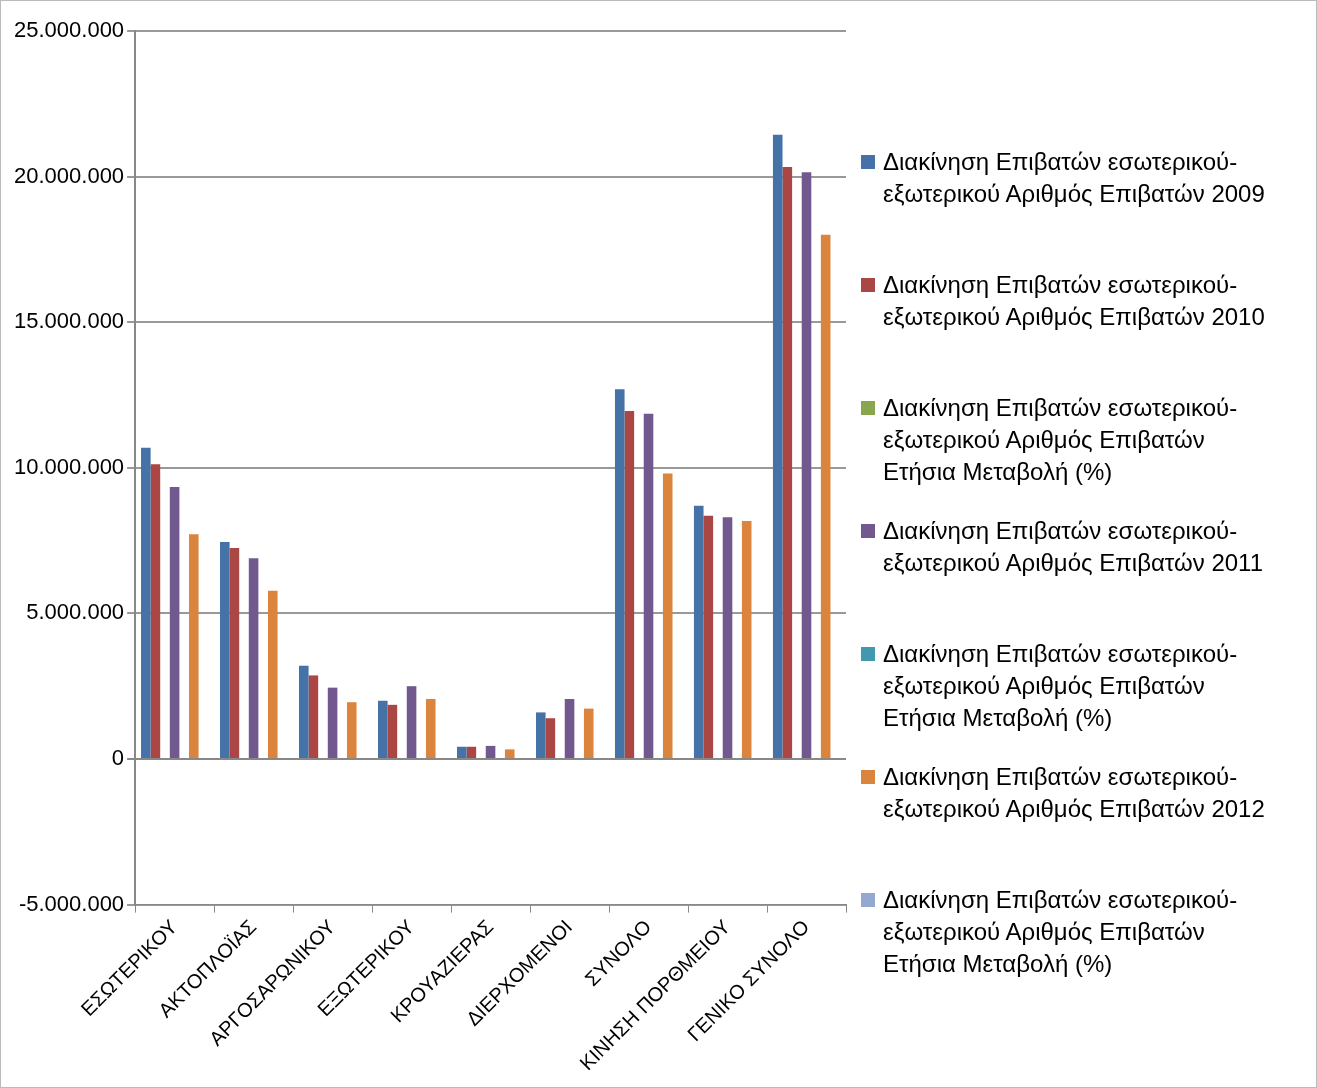 This screenshot has height=1088, width=1317. I want to click on y-tick-label: 10.000.000, so click(69, 466).